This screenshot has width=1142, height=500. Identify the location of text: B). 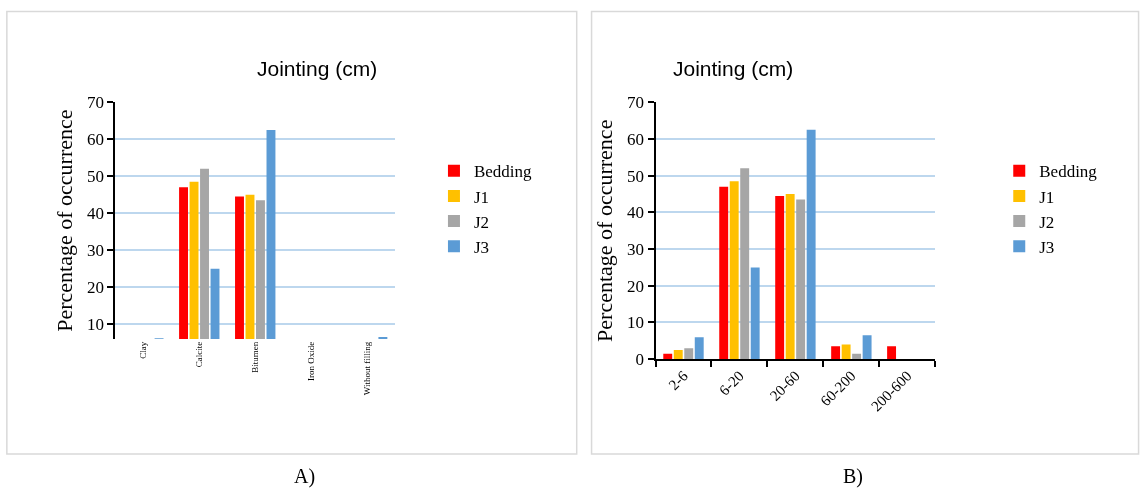
(853, 476).